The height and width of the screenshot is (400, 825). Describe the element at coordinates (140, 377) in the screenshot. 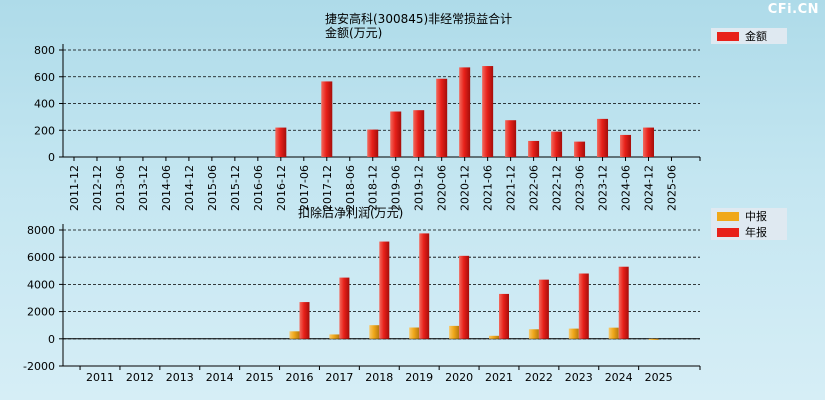

I see `chart2-xtick-label: 2012` at that location.